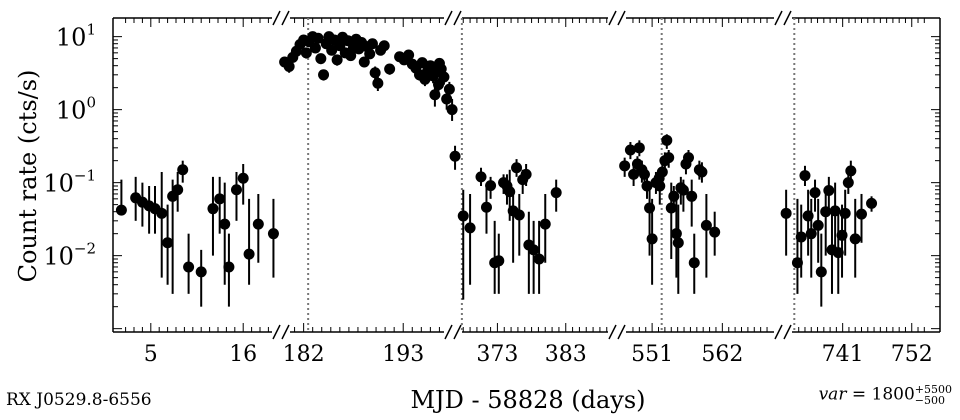  What do you see at coordinates (497, 354) in the screenshot?
I see `x-tick-label: 373` at bounding box center [497, 354].